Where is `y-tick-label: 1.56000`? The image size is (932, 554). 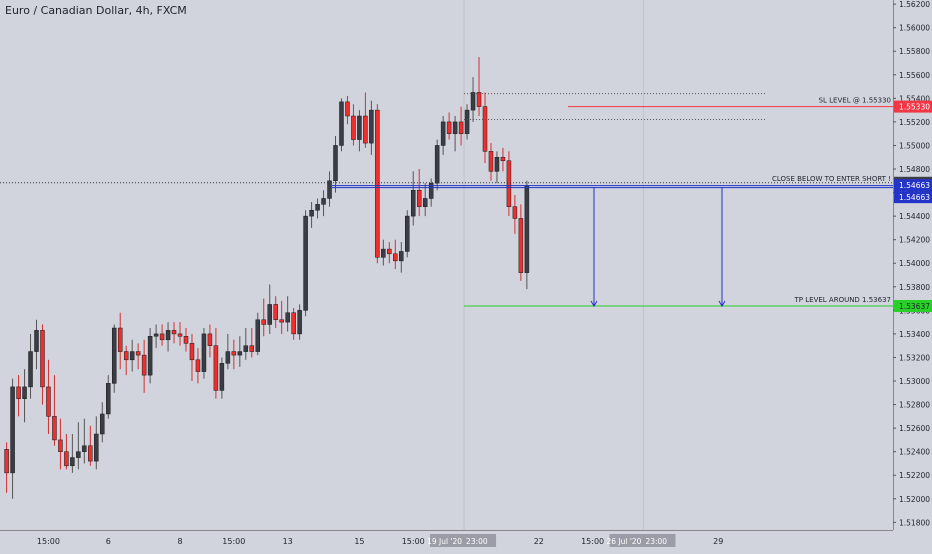 y-tick-label: 1.56000 is located at coordinates (914, 28).